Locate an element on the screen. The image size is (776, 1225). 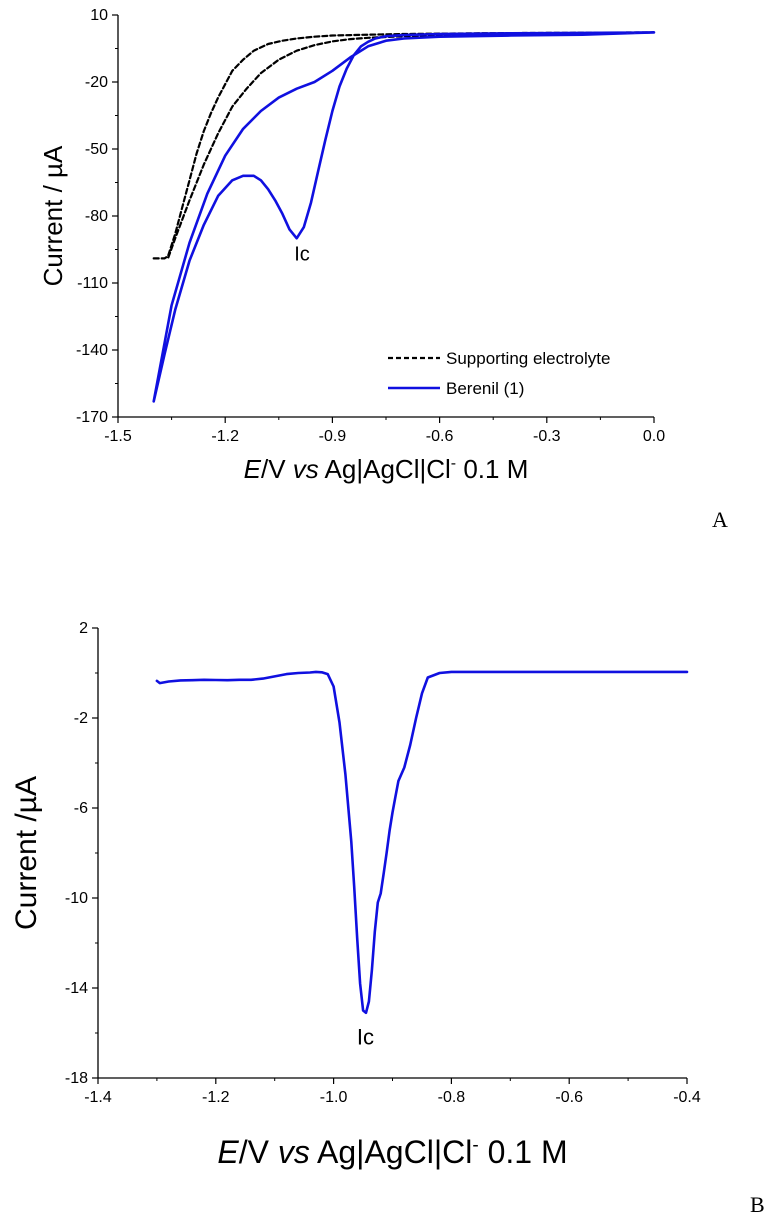
y-tick-label: -80 is located at coordinates (96, 216).